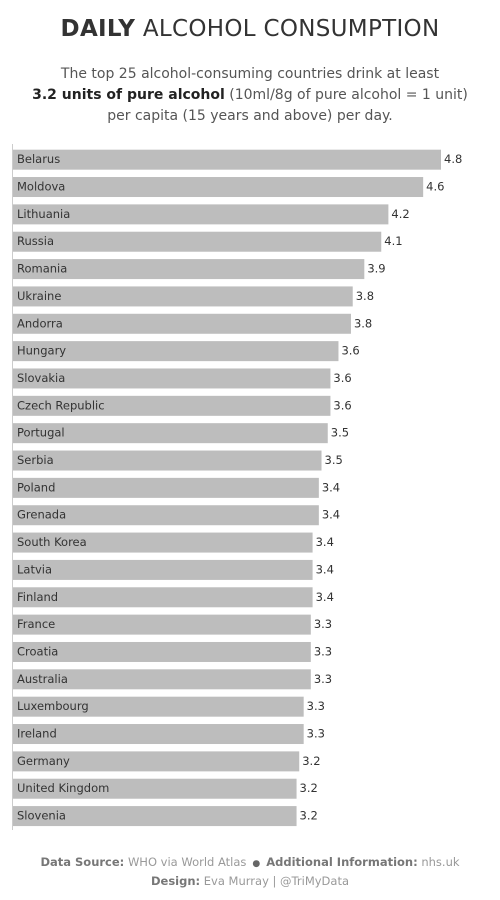 The width and height of the screenshot is (500, 900). Describe the element at coordinates (440, 862) in the screenshot. I see `footer-text: nhs.uk` at that location.